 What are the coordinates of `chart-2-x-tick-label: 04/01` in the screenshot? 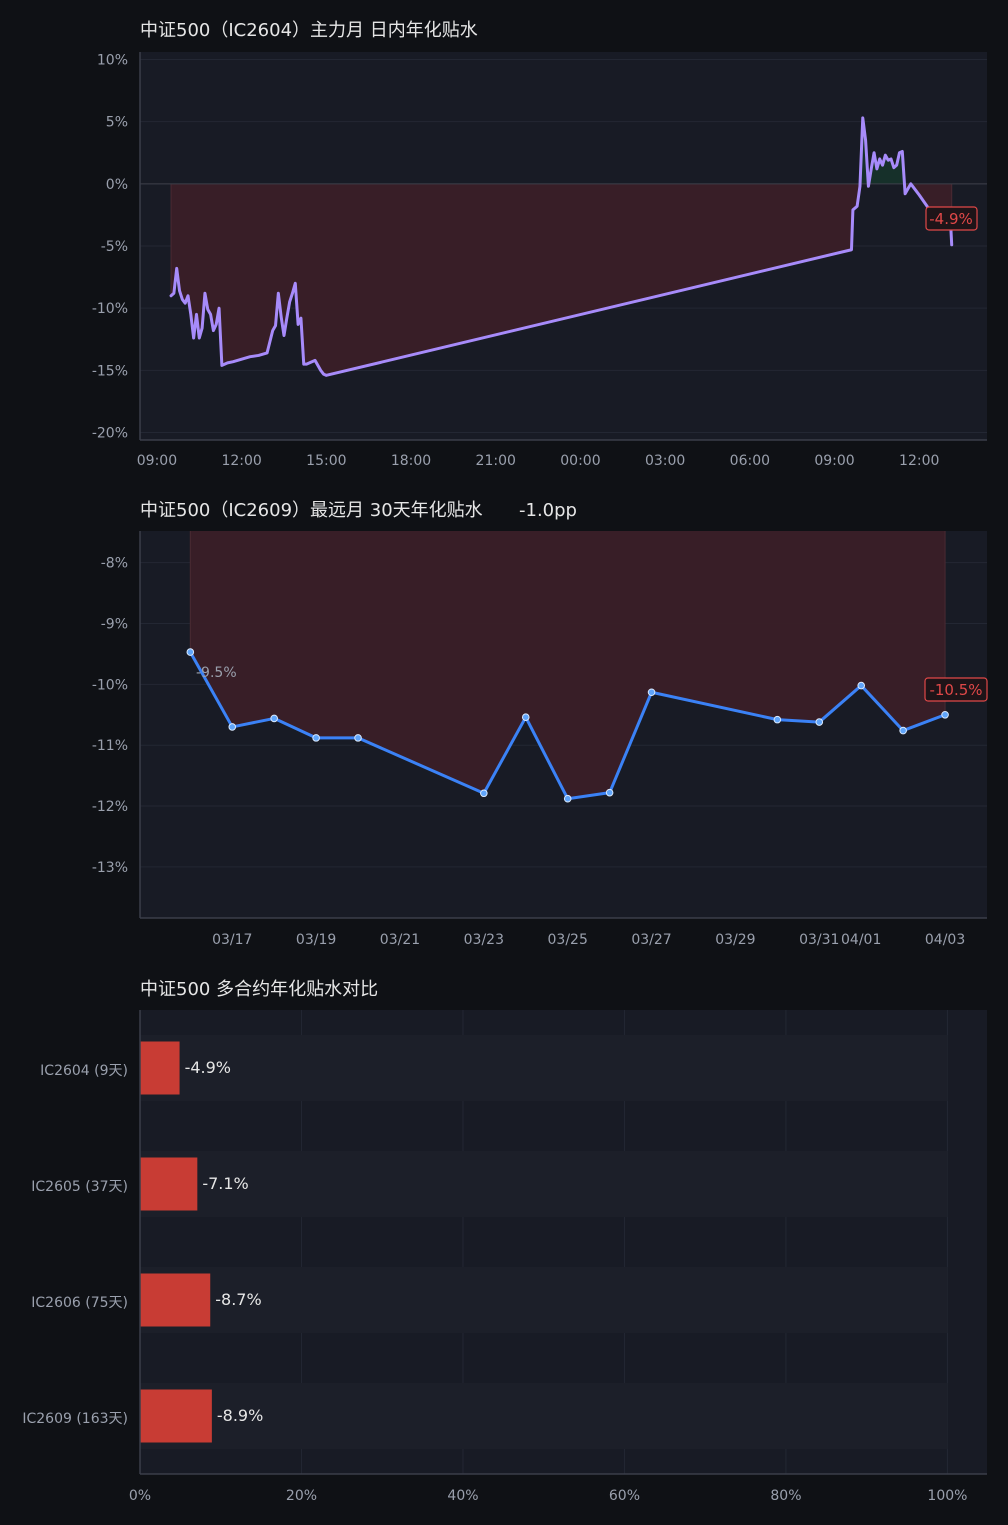 It's located at (861, 940).